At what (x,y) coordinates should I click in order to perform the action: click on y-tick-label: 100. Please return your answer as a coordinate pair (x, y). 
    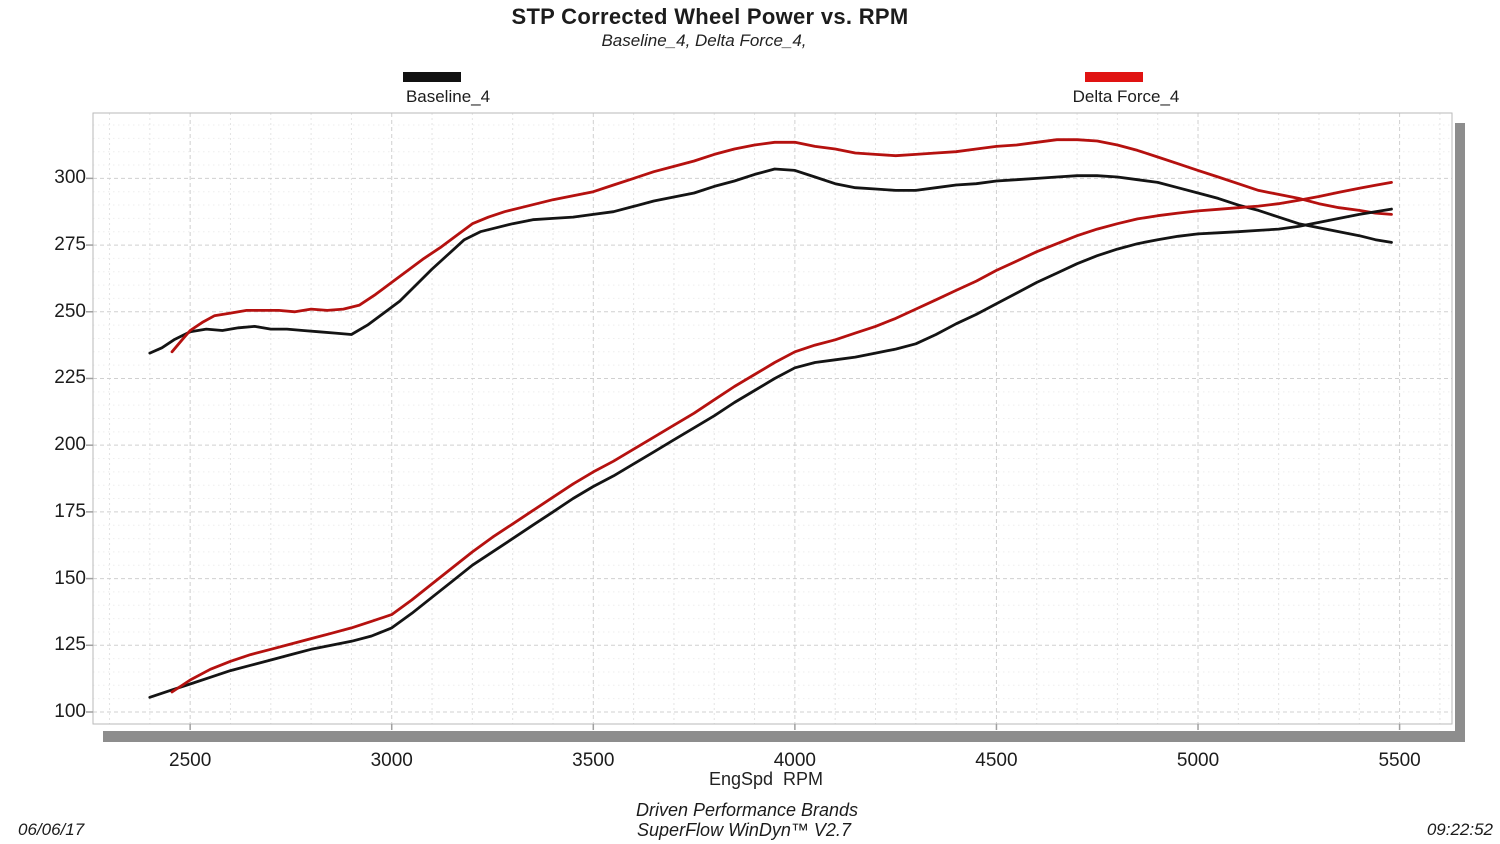
    Looking at the image, I should click on (70, 711).